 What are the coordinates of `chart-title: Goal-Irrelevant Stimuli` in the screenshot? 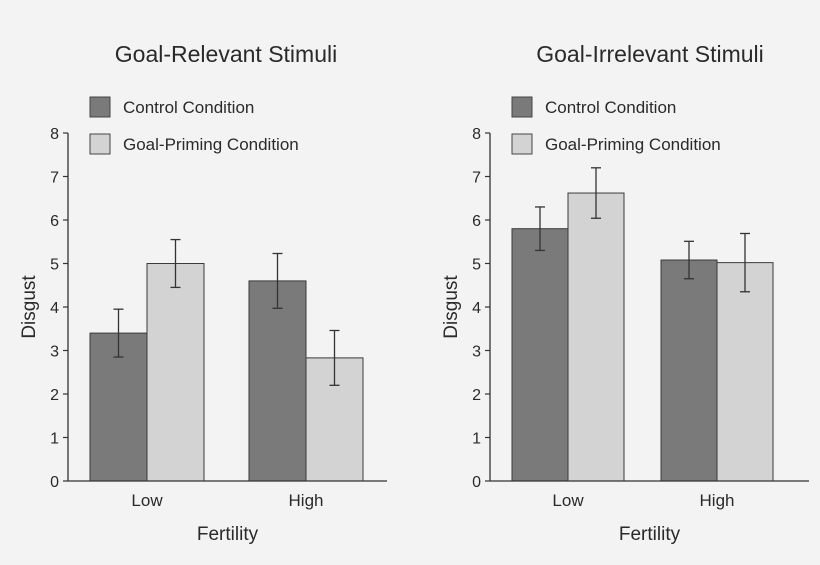 It's located at (650, 54).